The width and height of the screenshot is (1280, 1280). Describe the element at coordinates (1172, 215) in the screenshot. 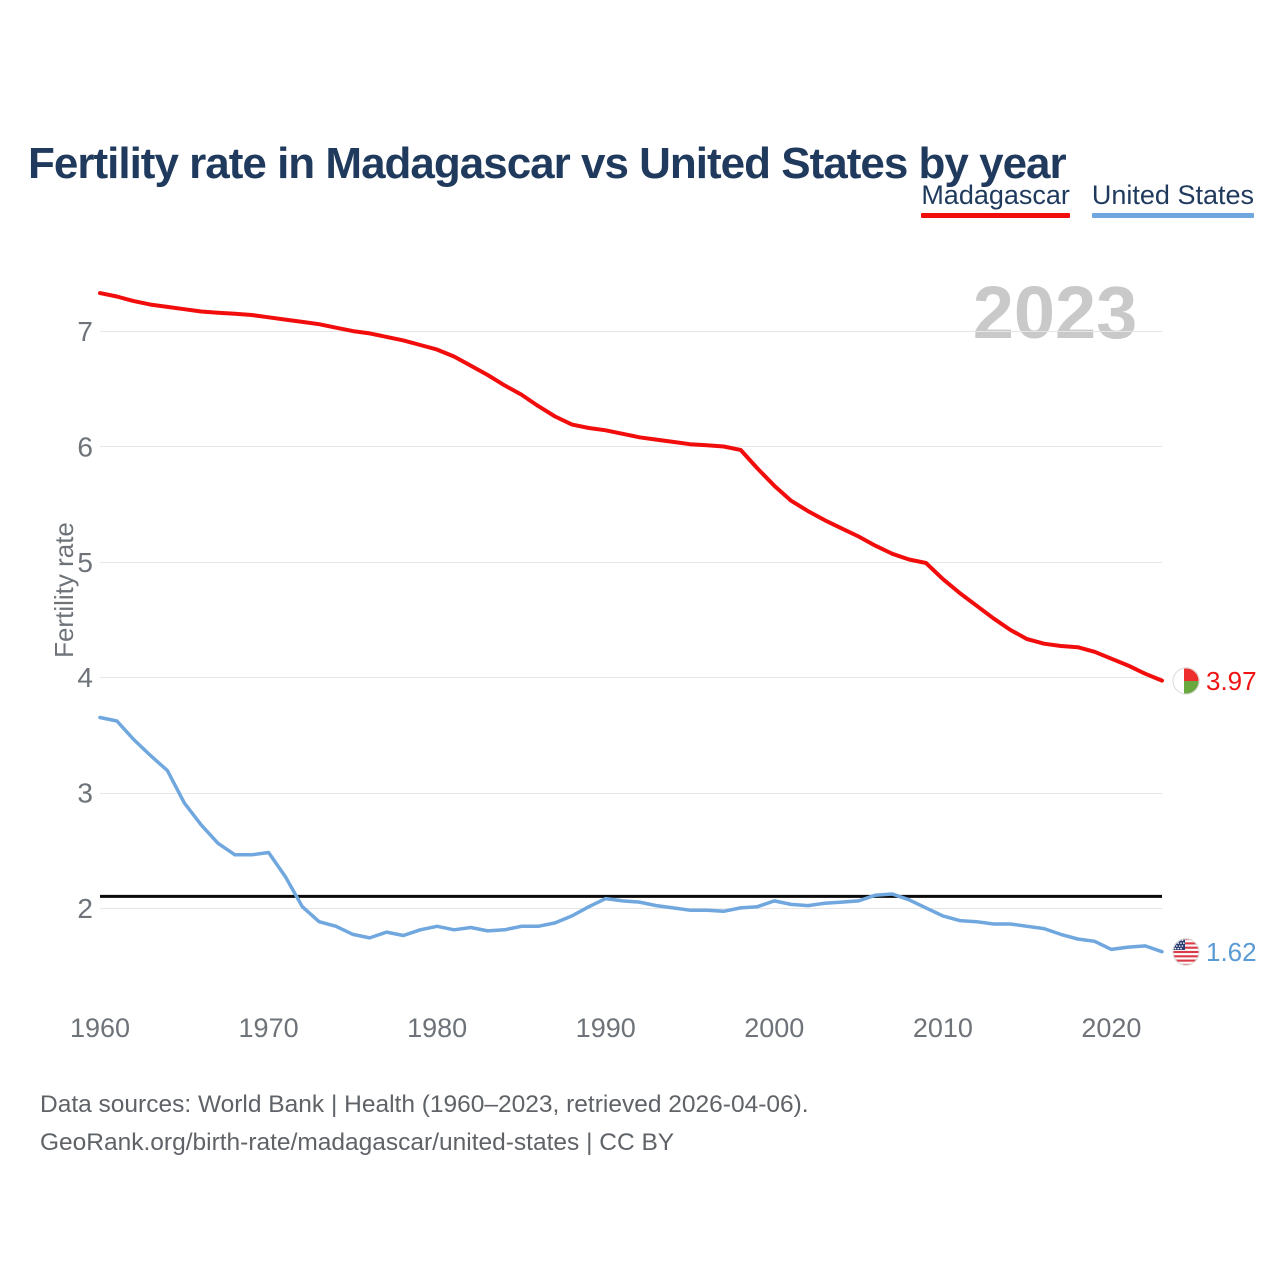

I see `legend-swatch-united-states` at that location.